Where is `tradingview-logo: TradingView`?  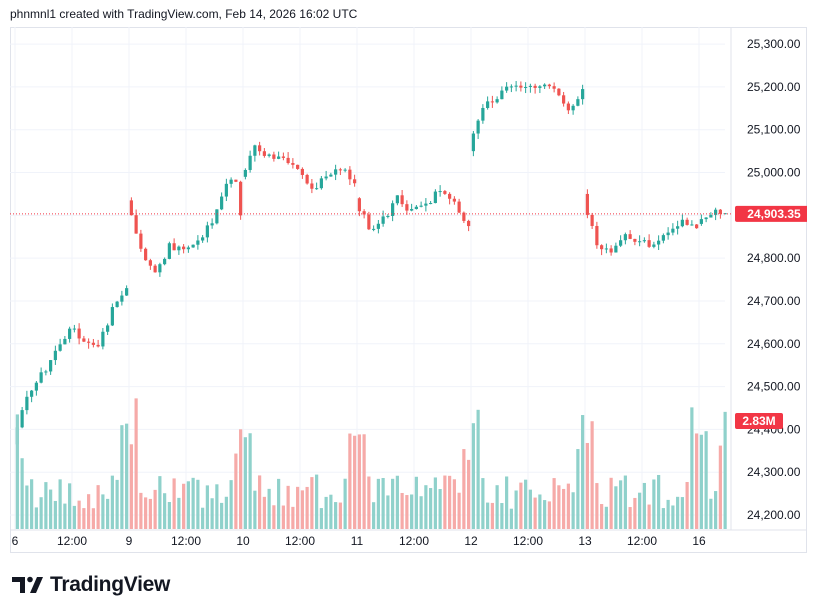 tradingview-logo: TradingView is located at coordinates (91, 585).